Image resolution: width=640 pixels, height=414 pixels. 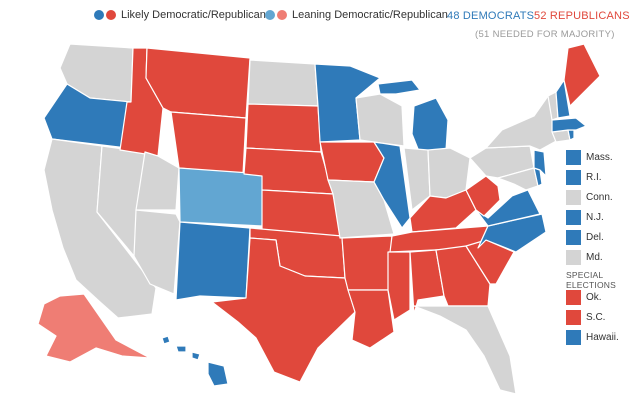 What do you see at coordinates (584, 257) in the screenshot?
I see `side-row-md: Md.` at bounding box center [584, 257].